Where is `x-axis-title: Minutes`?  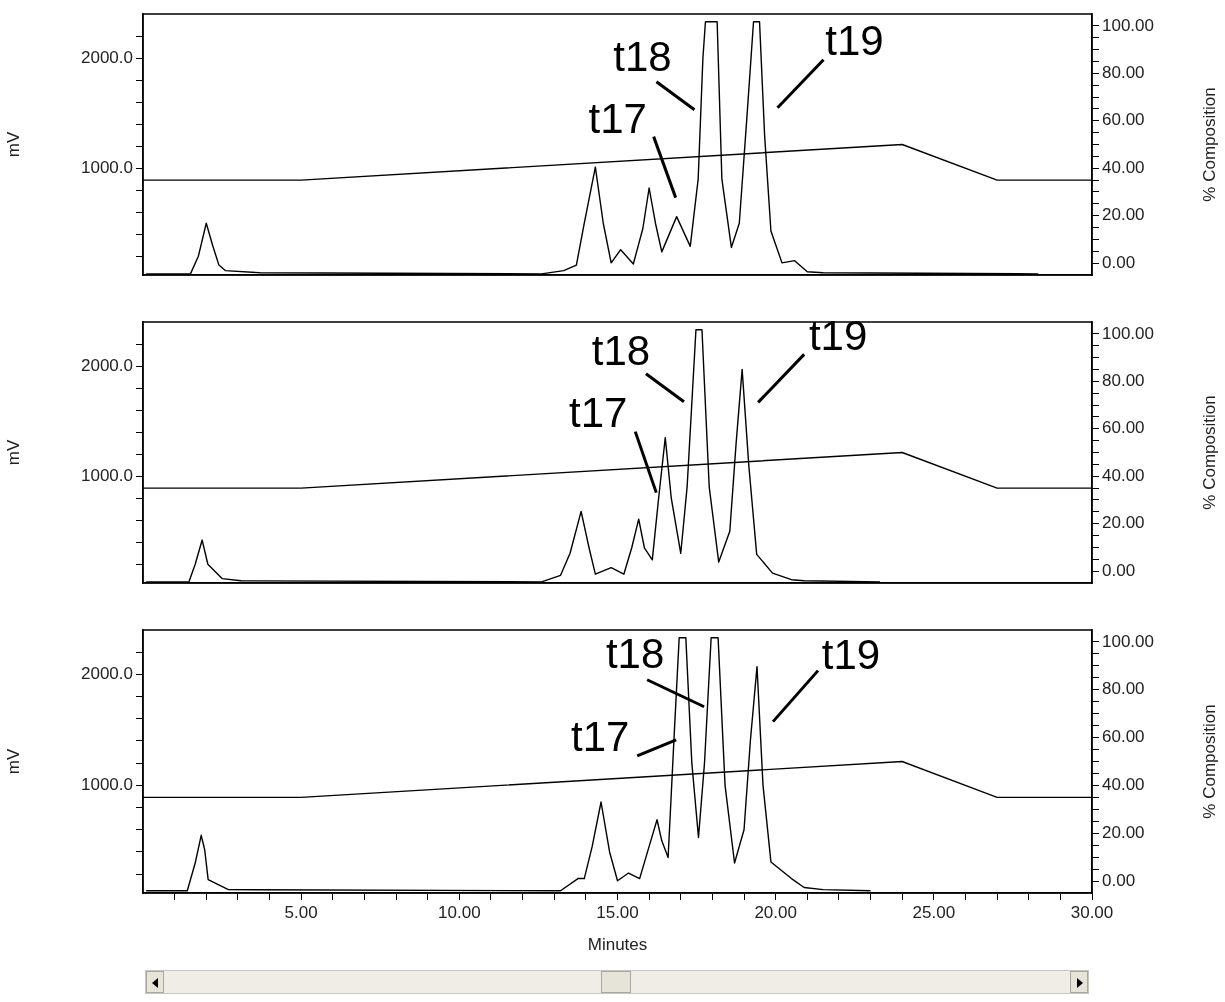 x-axis-title: Minutes is located at coordinates (617, 945).